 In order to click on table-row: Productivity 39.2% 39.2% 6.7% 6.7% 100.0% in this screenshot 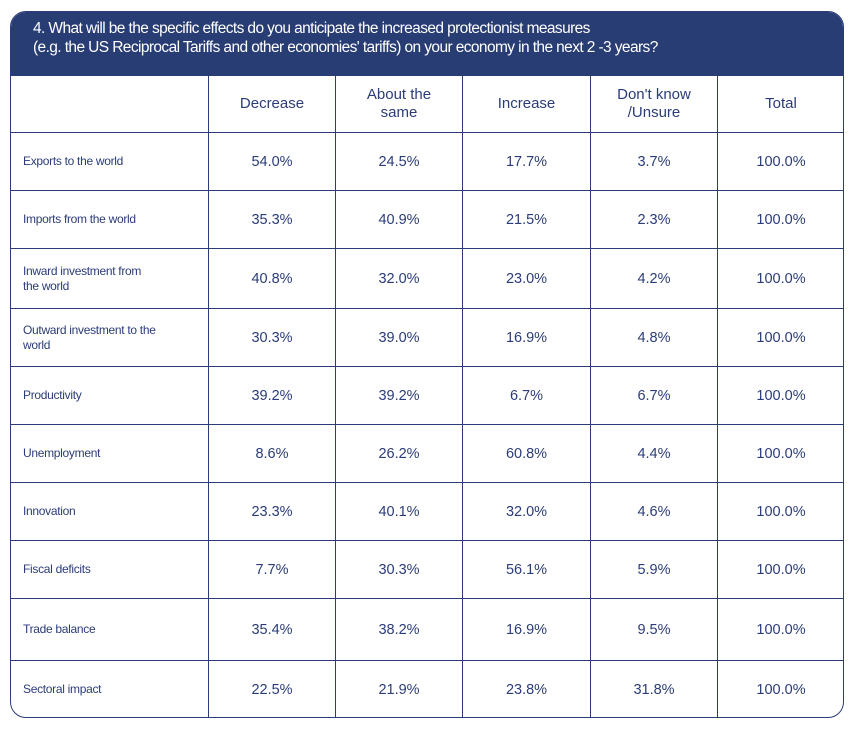, I will do `click(427, 395)`.